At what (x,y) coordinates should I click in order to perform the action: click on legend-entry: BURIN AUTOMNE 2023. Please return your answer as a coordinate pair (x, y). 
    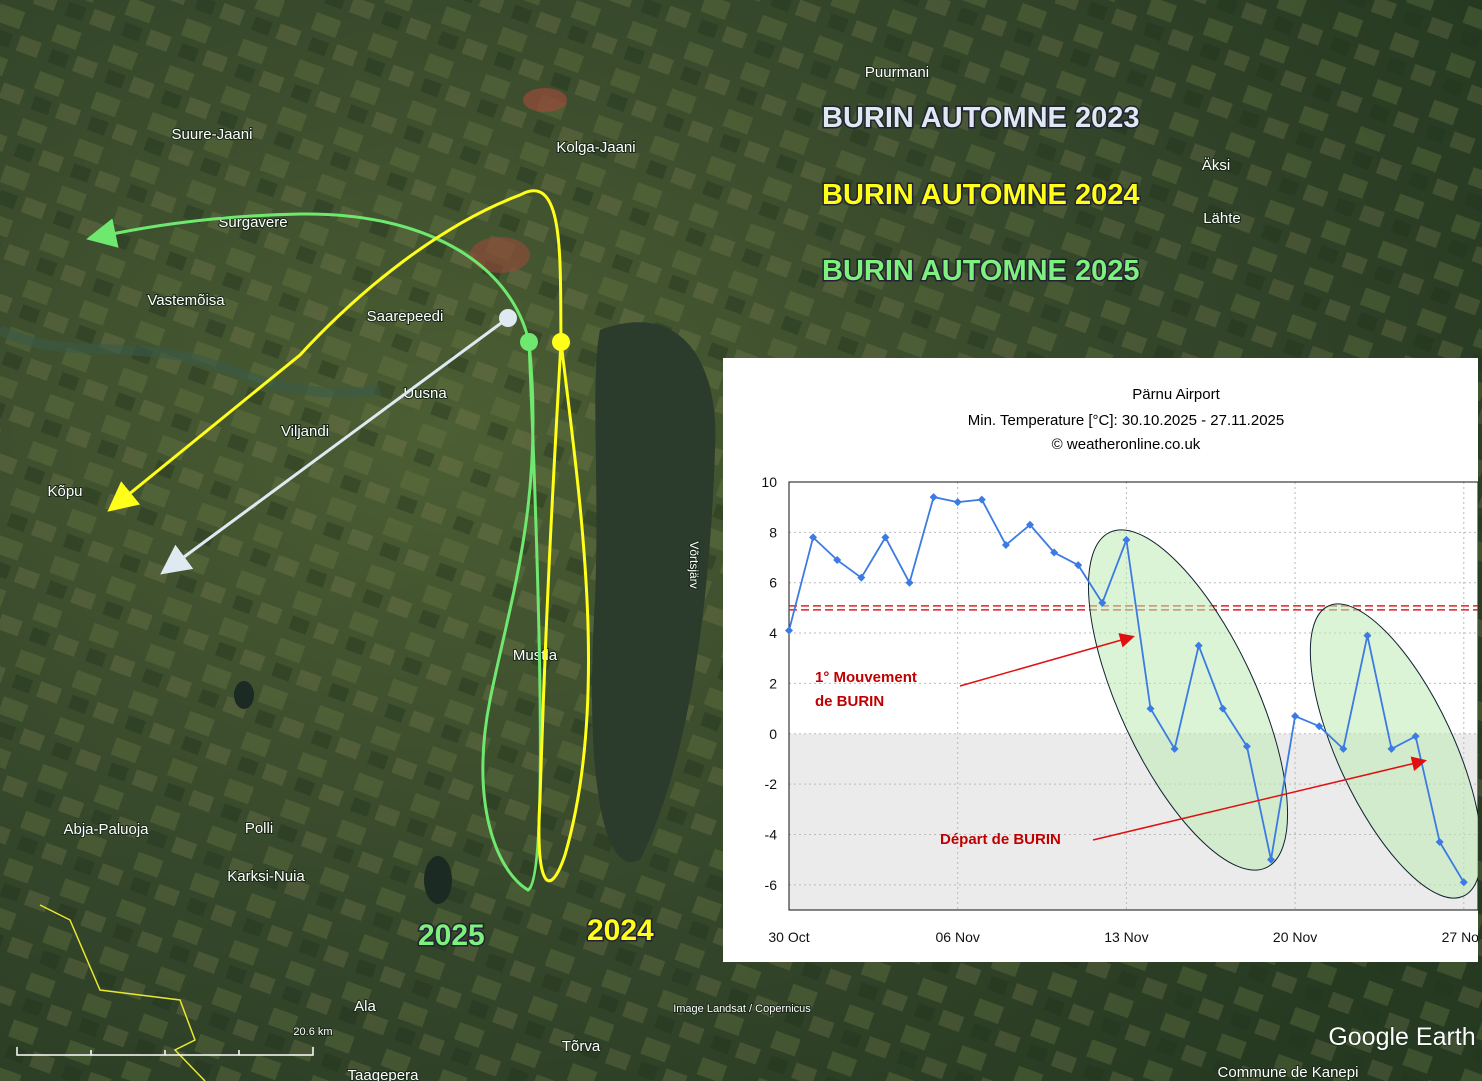
    Looking at the image, I should click on (980, 118).